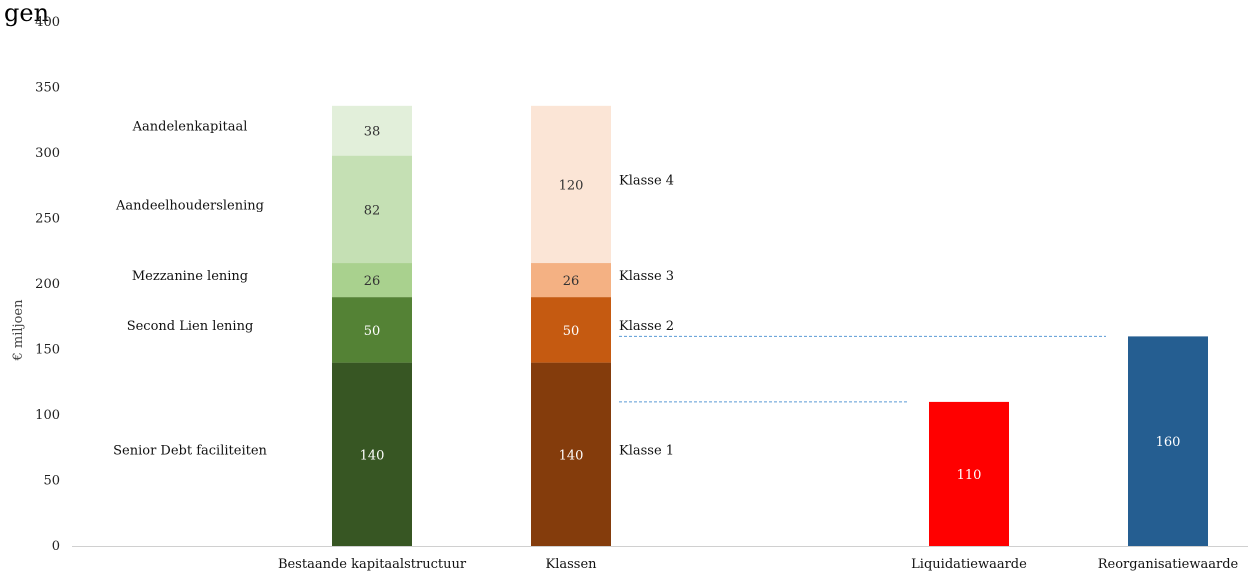 This screenshot has height=572, width=1256. I want to click on y-tick-label: 350, so click(47, 88).